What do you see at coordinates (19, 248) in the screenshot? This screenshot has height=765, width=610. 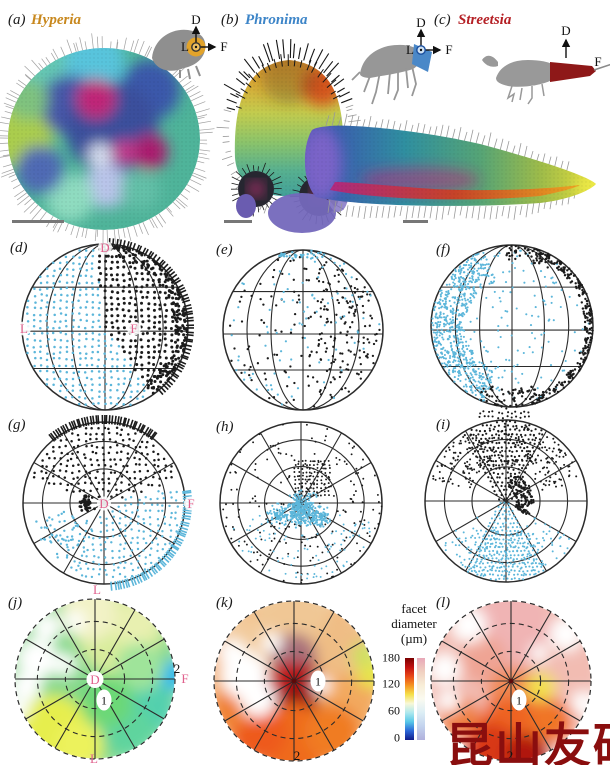 I see `panel-letter-d: (d)` at bounding box center [19, 248].